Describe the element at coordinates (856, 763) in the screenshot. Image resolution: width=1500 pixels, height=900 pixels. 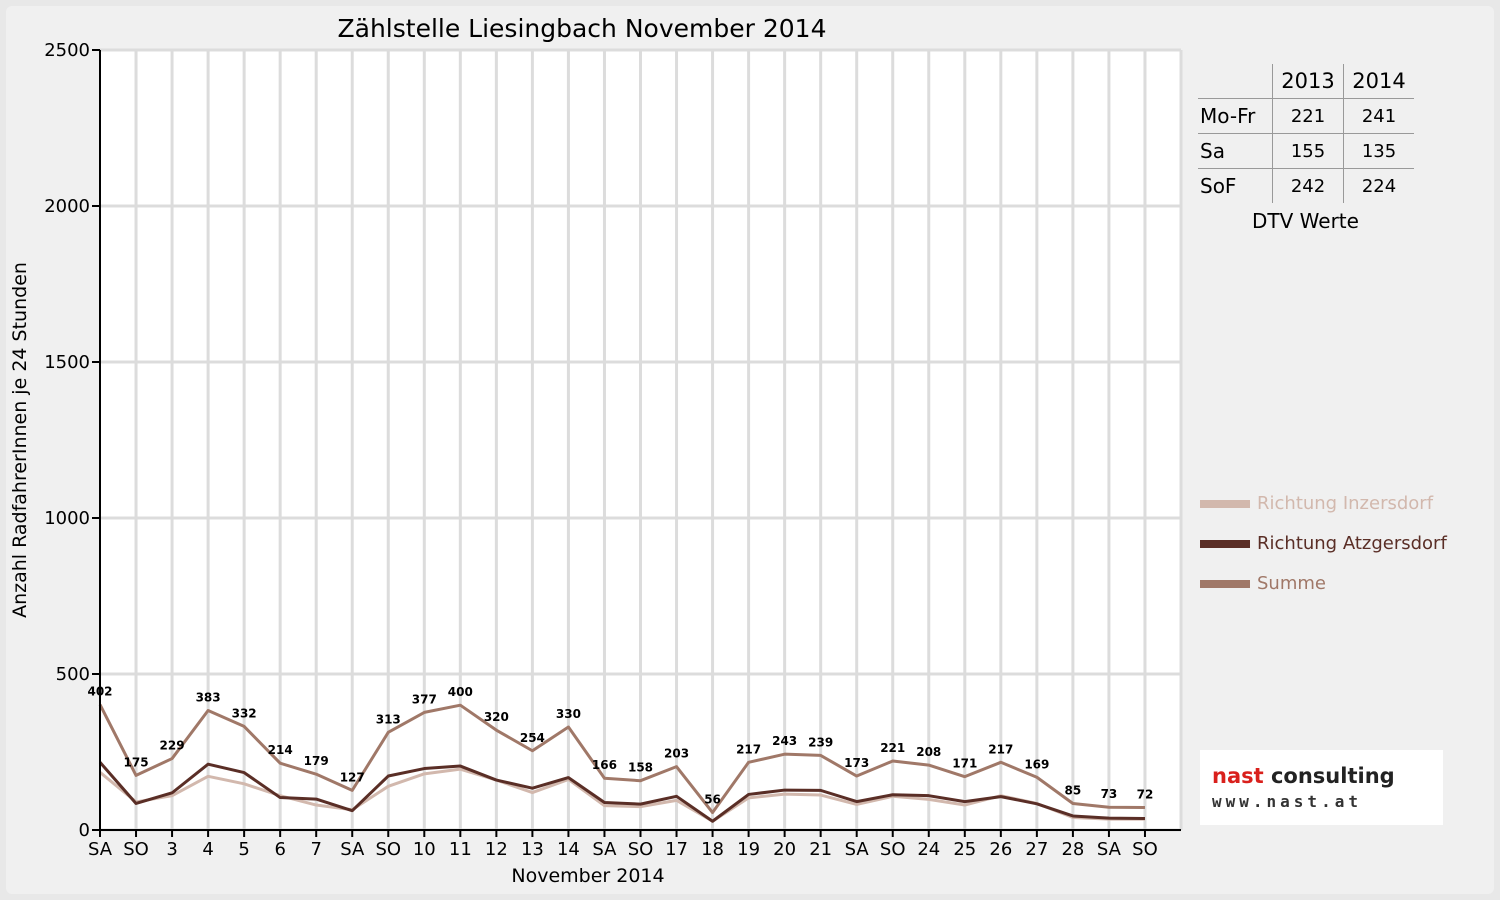
I see `data-label: 173` at that location.